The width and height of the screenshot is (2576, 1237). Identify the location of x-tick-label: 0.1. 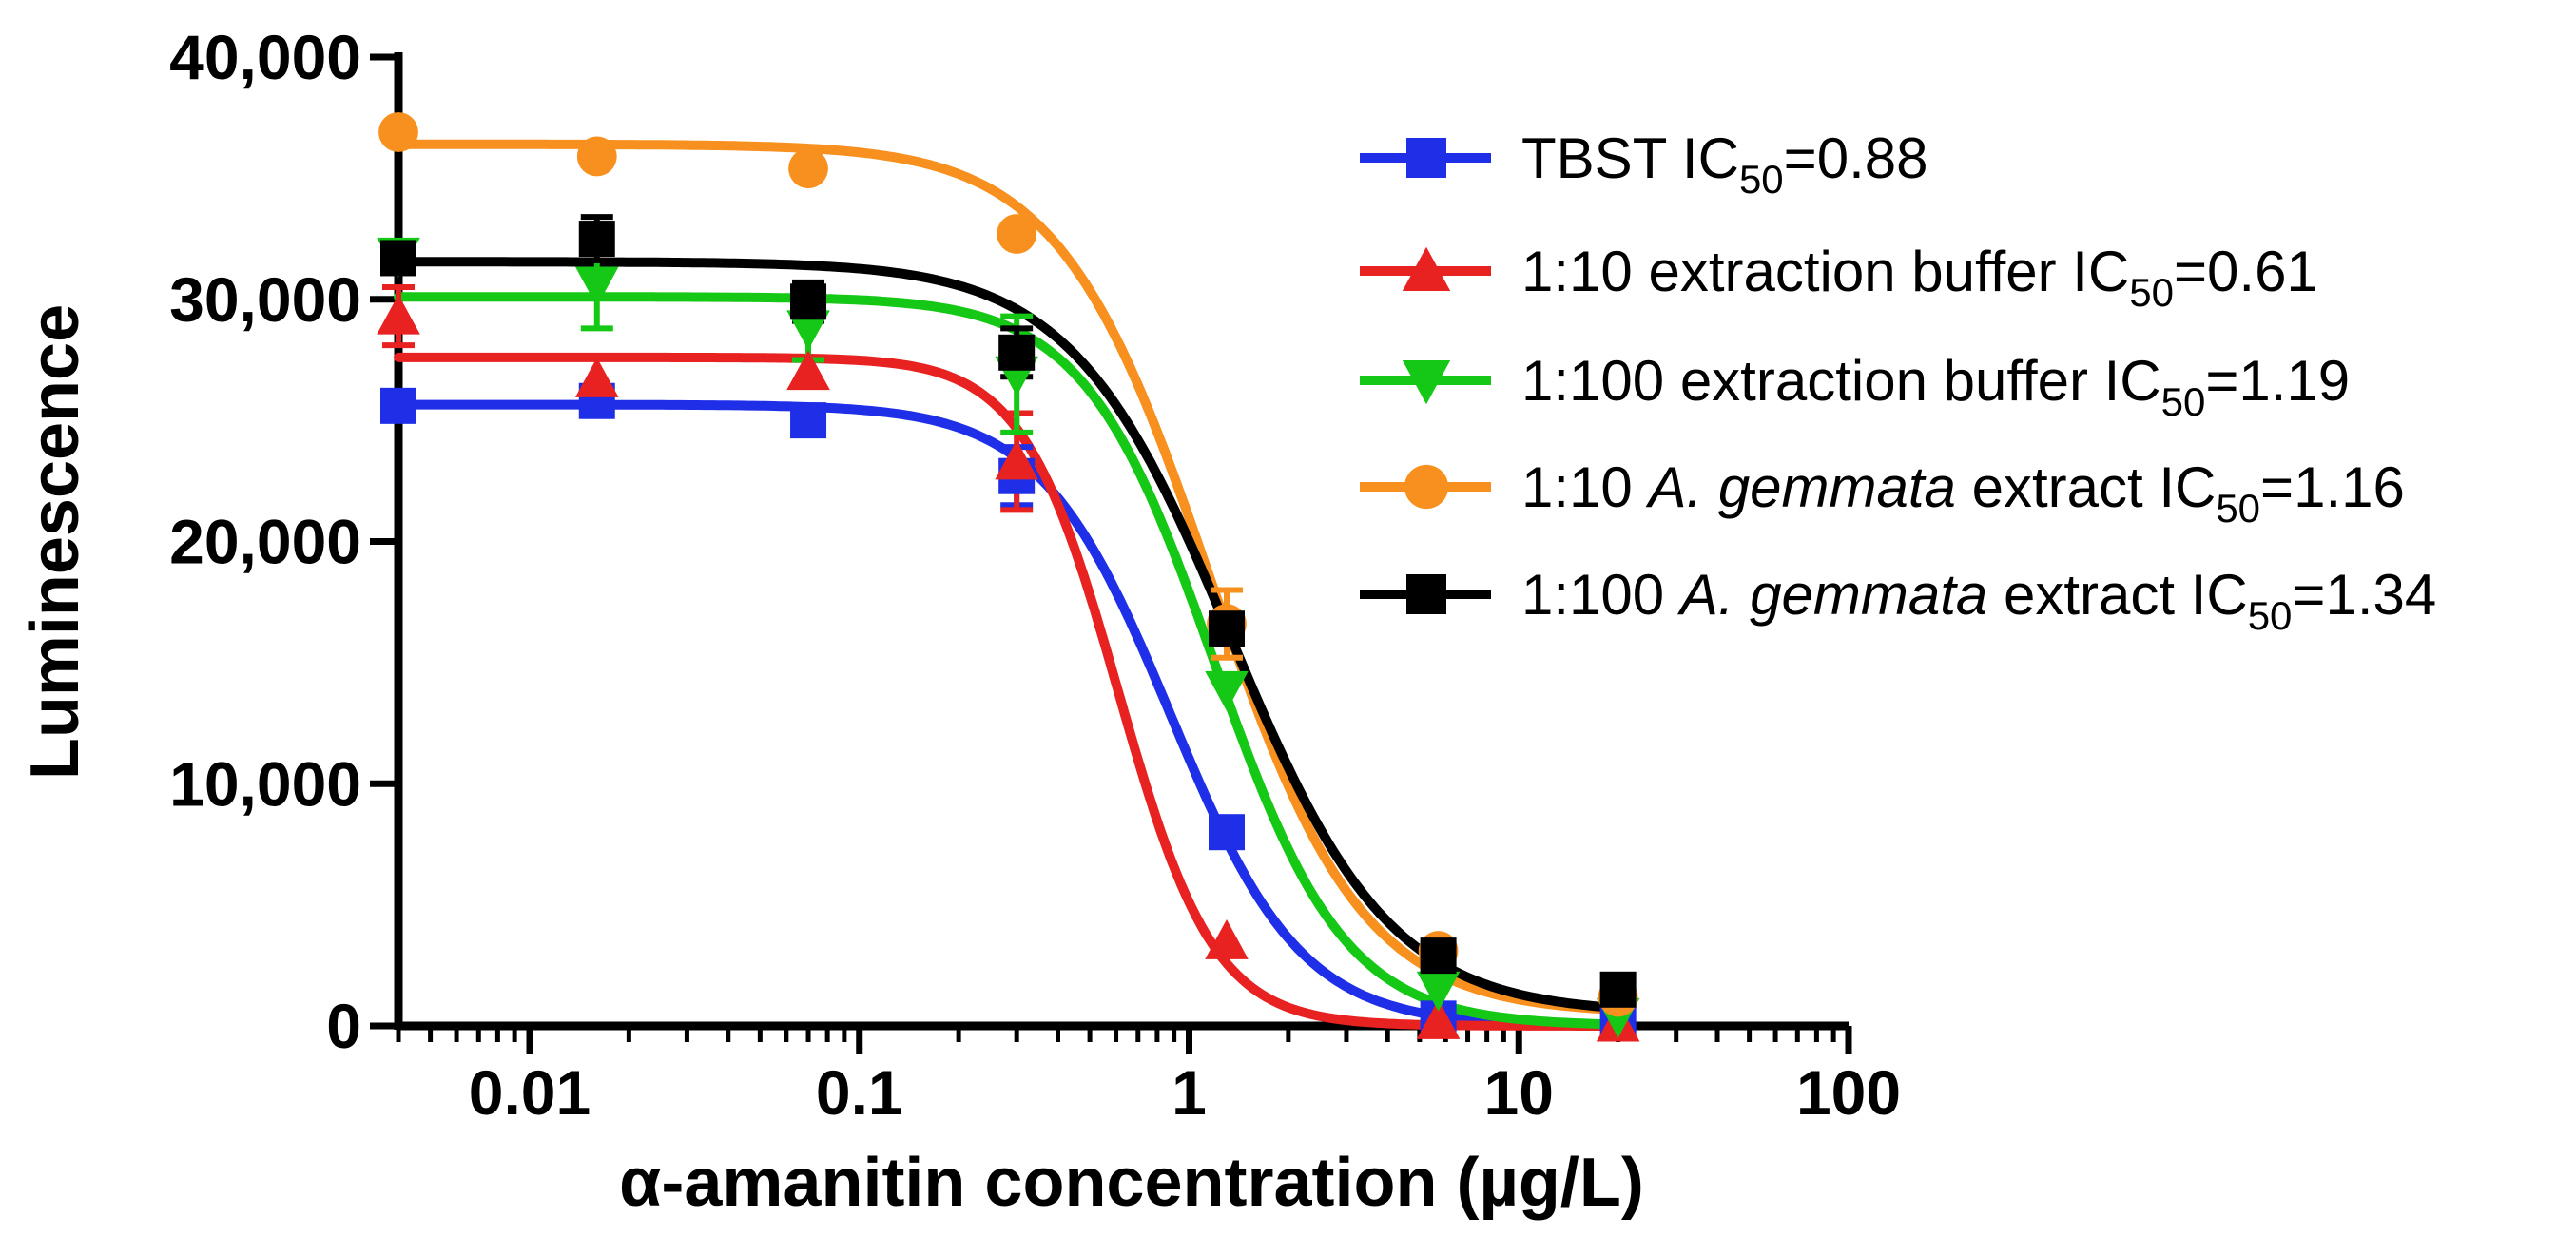
(859, 1092).